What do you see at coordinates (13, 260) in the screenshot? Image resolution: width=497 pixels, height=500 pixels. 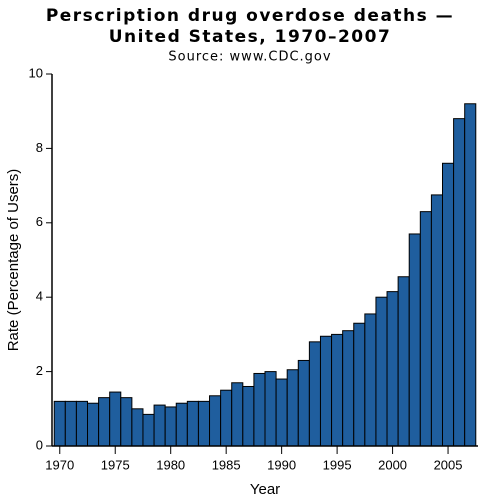 I see `y-axis-label: Rate (Percentage of Users)` at bounding box center [13, 260].